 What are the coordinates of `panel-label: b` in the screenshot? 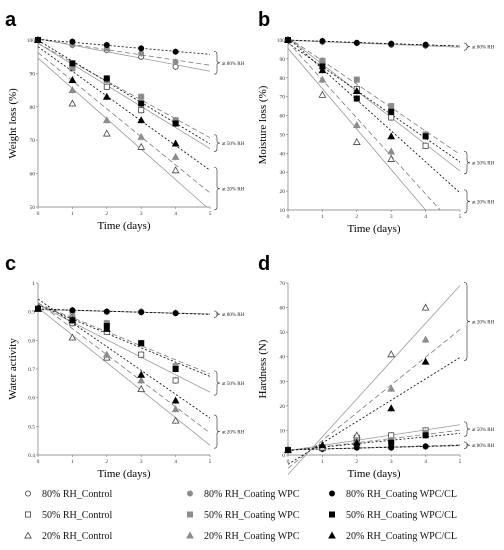 It's located at (264, 20).